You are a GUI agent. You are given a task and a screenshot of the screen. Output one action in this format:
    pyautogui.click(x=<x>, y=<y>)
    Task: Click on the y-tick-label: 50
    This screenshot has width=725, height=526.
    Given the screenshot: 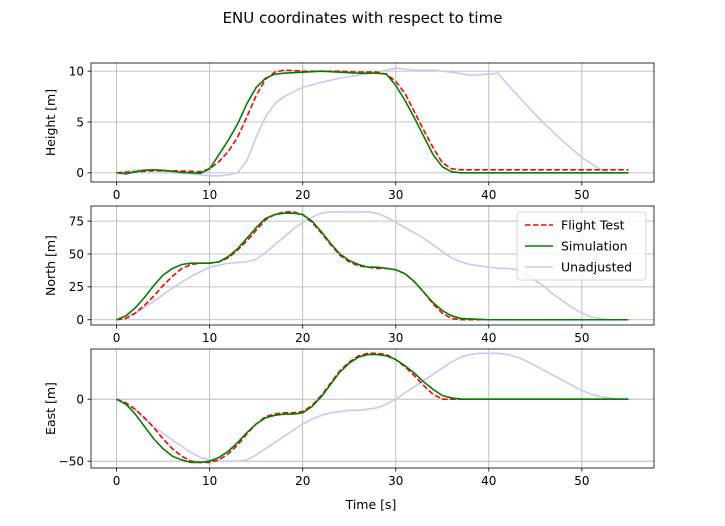 What is the action you would take?
    pyautogui.click(x=76, y=254)
    